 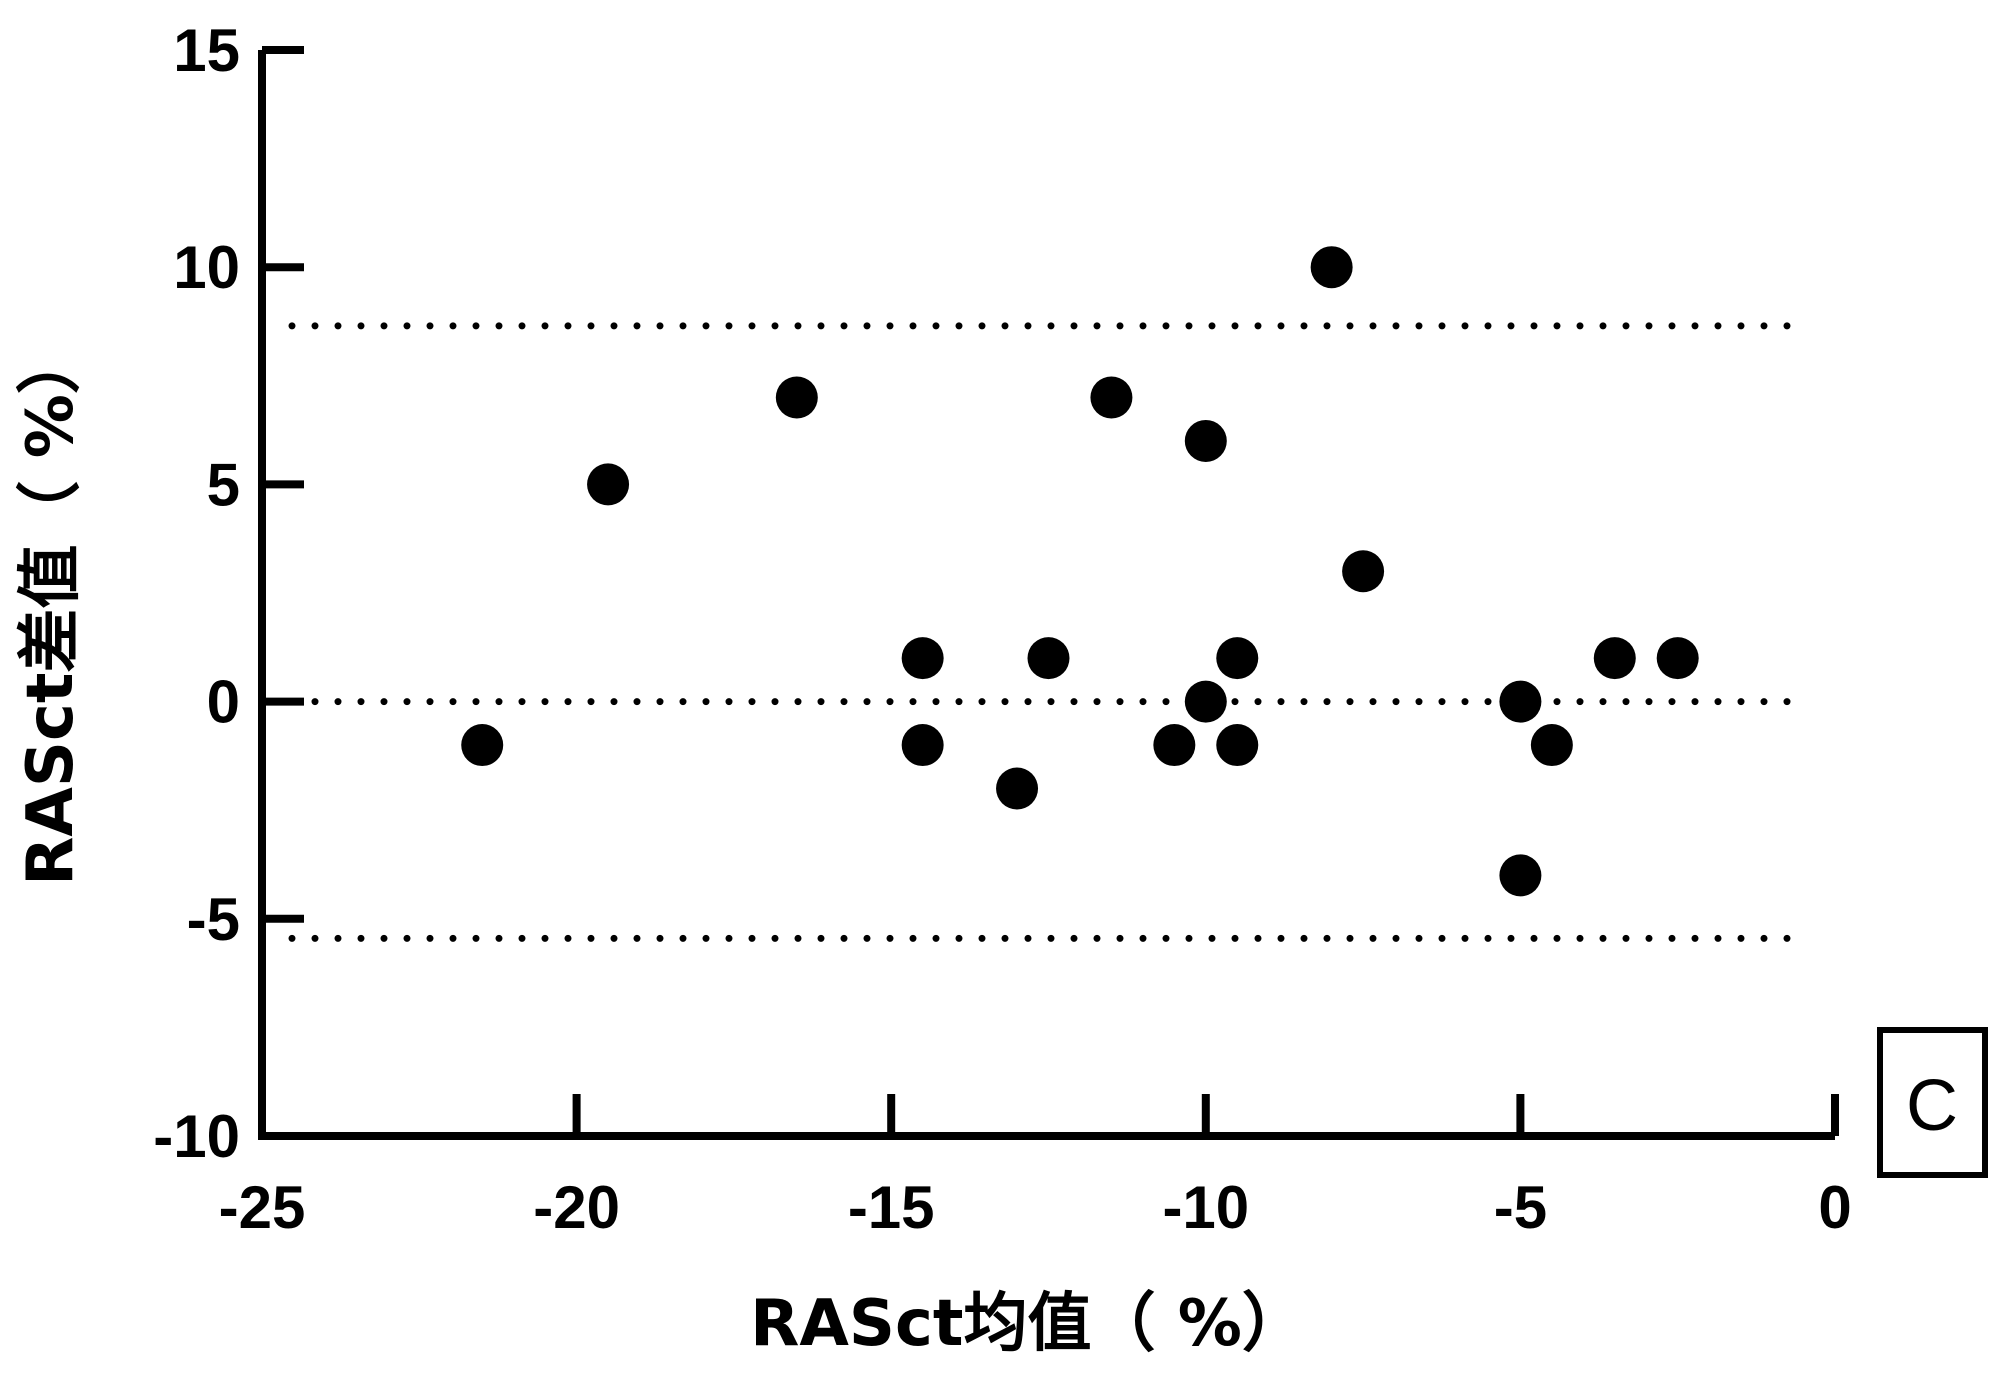 I want to click on y-axis-title: RASct差值（ %）, so click(x=51, y=608).